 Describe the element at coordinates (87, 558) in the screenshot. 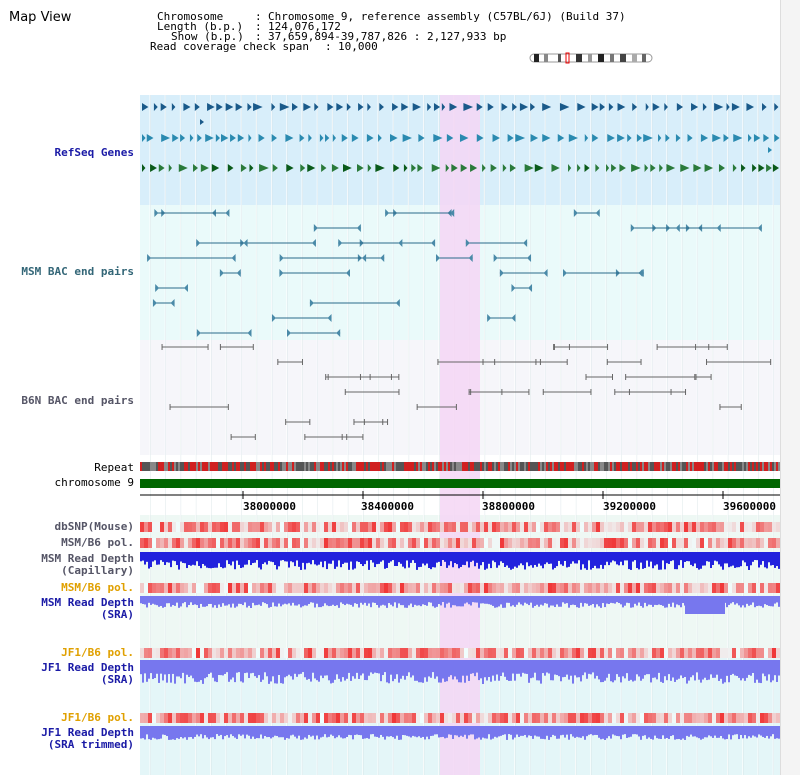

I see `msm-read-depth-capillary-label: MSM Read Depth` at that location.